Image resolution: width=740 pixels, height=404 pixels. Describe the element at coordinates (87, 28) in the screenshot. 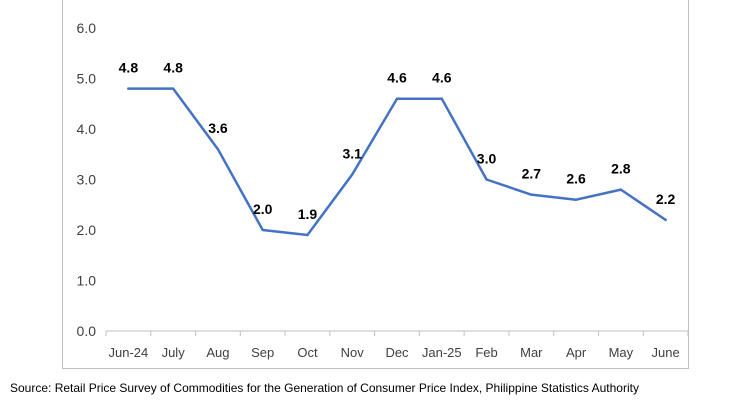

I see `y-tick-label: 6.0` at that location.